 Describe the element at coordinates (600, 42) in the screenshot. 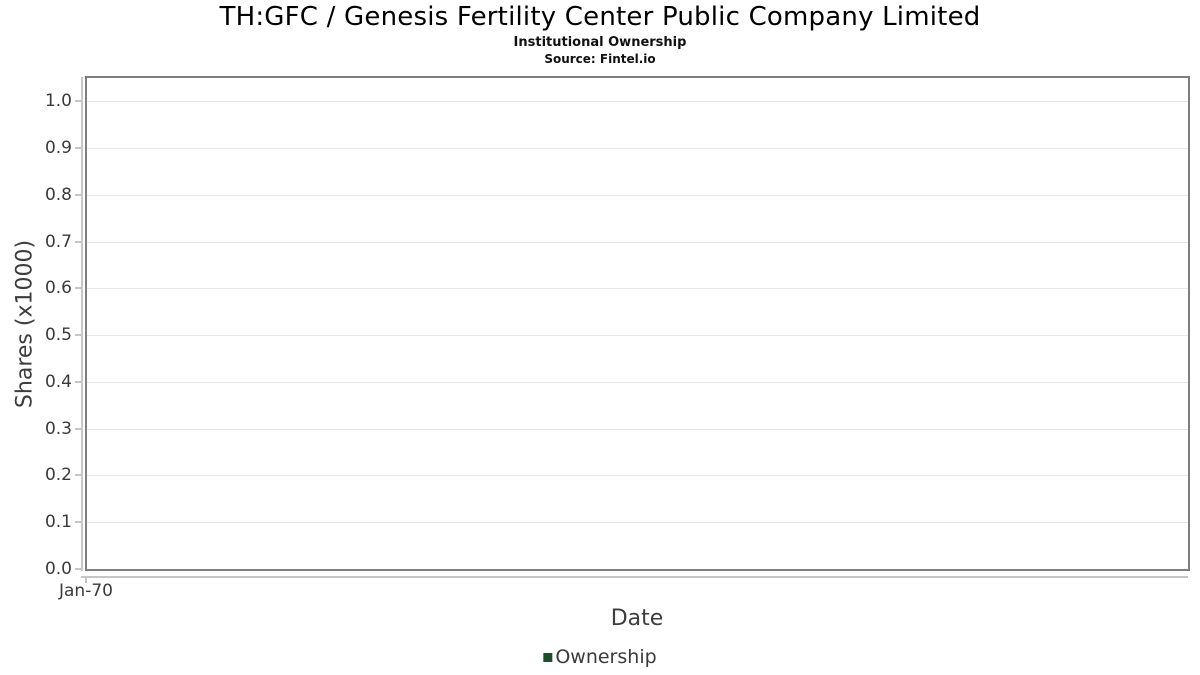

I see `chart-subtitle: Institutional Ownership` at that location.